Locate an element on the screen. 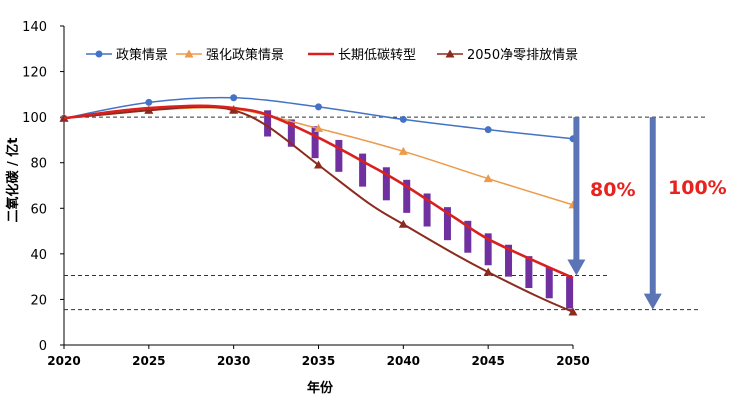 This screenshot has width=736, height=413. y-tick-label: 120 is located at coordinates (34, 73).